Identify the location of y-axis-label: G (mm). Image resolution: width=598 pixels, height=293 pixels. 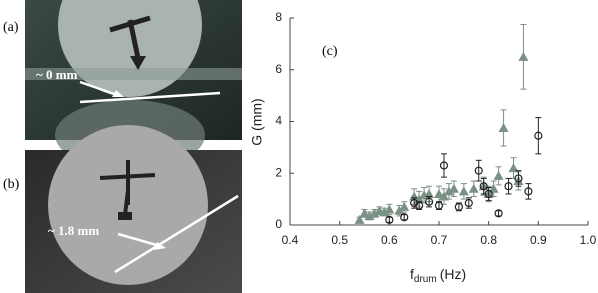
(257, 121).